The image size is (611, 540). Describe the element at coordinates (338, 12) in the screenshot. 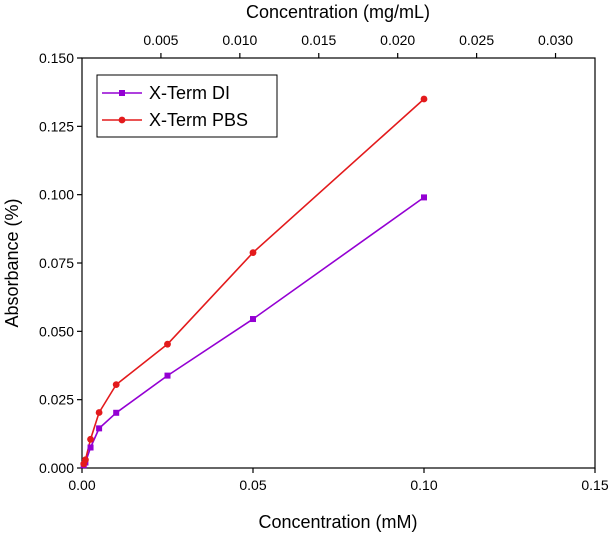

I see `top-axis-title: Concentration (mg/mL)` at that location.